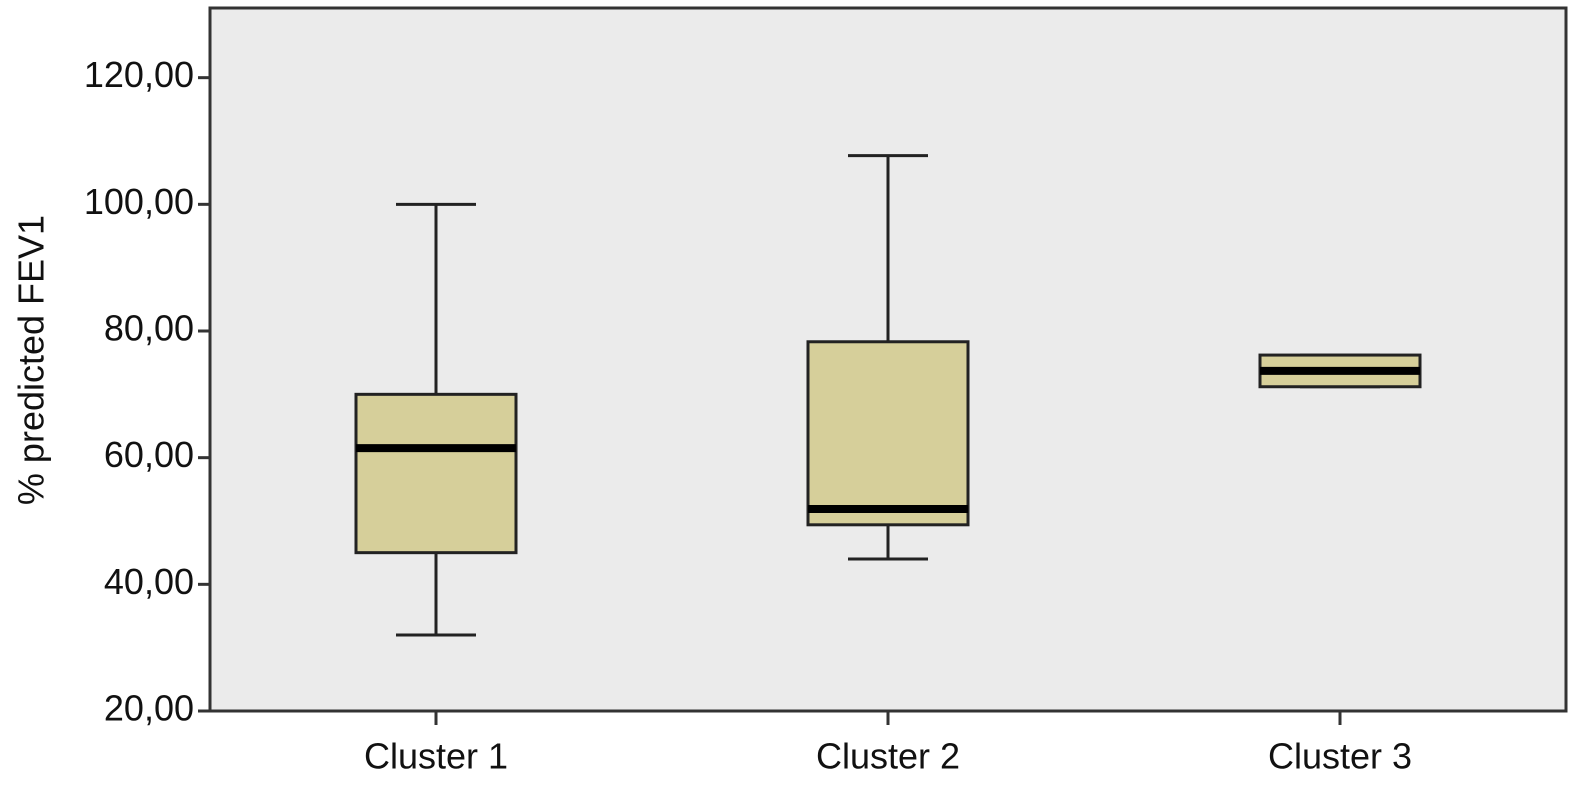 This screenshot has height=793, width=1594. I want to click on x-tick-label: Cluster 2, so click(888, 756).